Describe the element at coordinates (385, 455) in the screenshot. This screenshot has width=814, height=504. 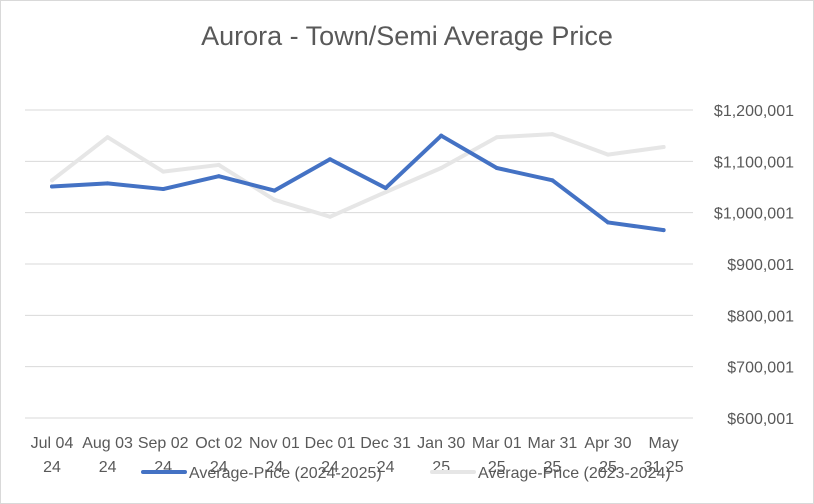
I see `x-tick-label: Dec 31 24` at that location.